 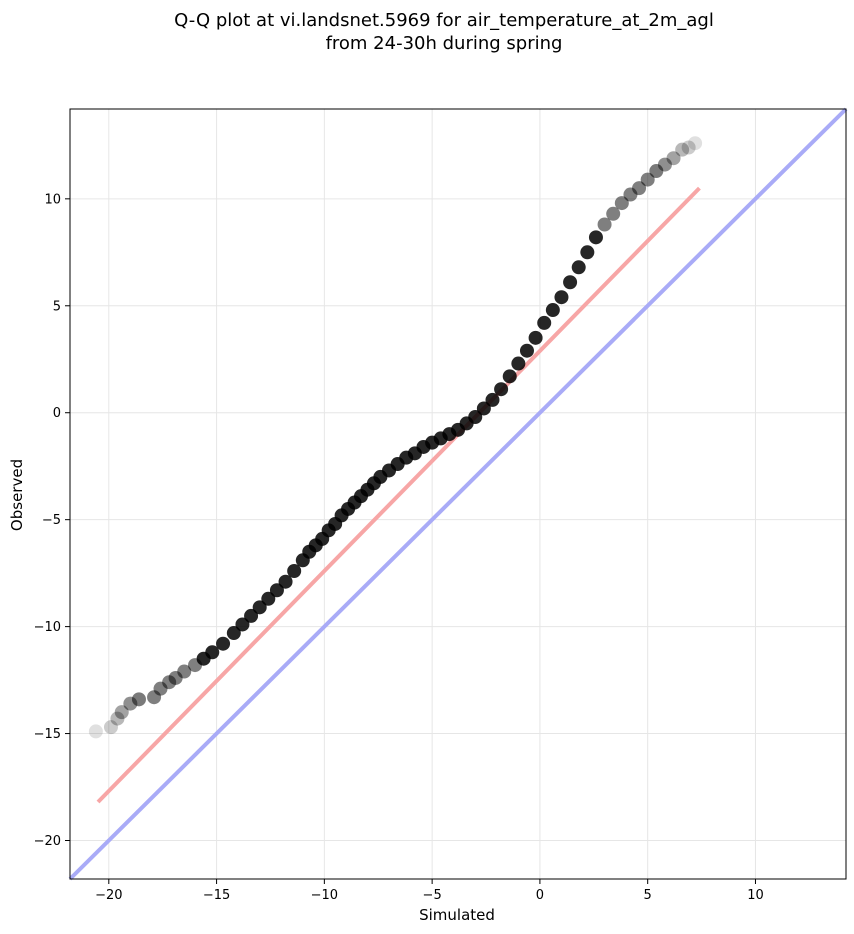 What do you see at coordinates (47, 734) in the screenshot?
I see `y-tick-label: −15` at bounding box center [47, 734].